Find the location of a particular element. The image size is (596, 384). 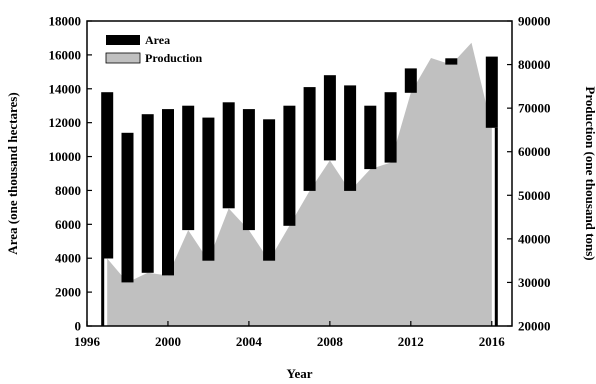

left-tick-label: 16000 is located at coordinates (65, 54).